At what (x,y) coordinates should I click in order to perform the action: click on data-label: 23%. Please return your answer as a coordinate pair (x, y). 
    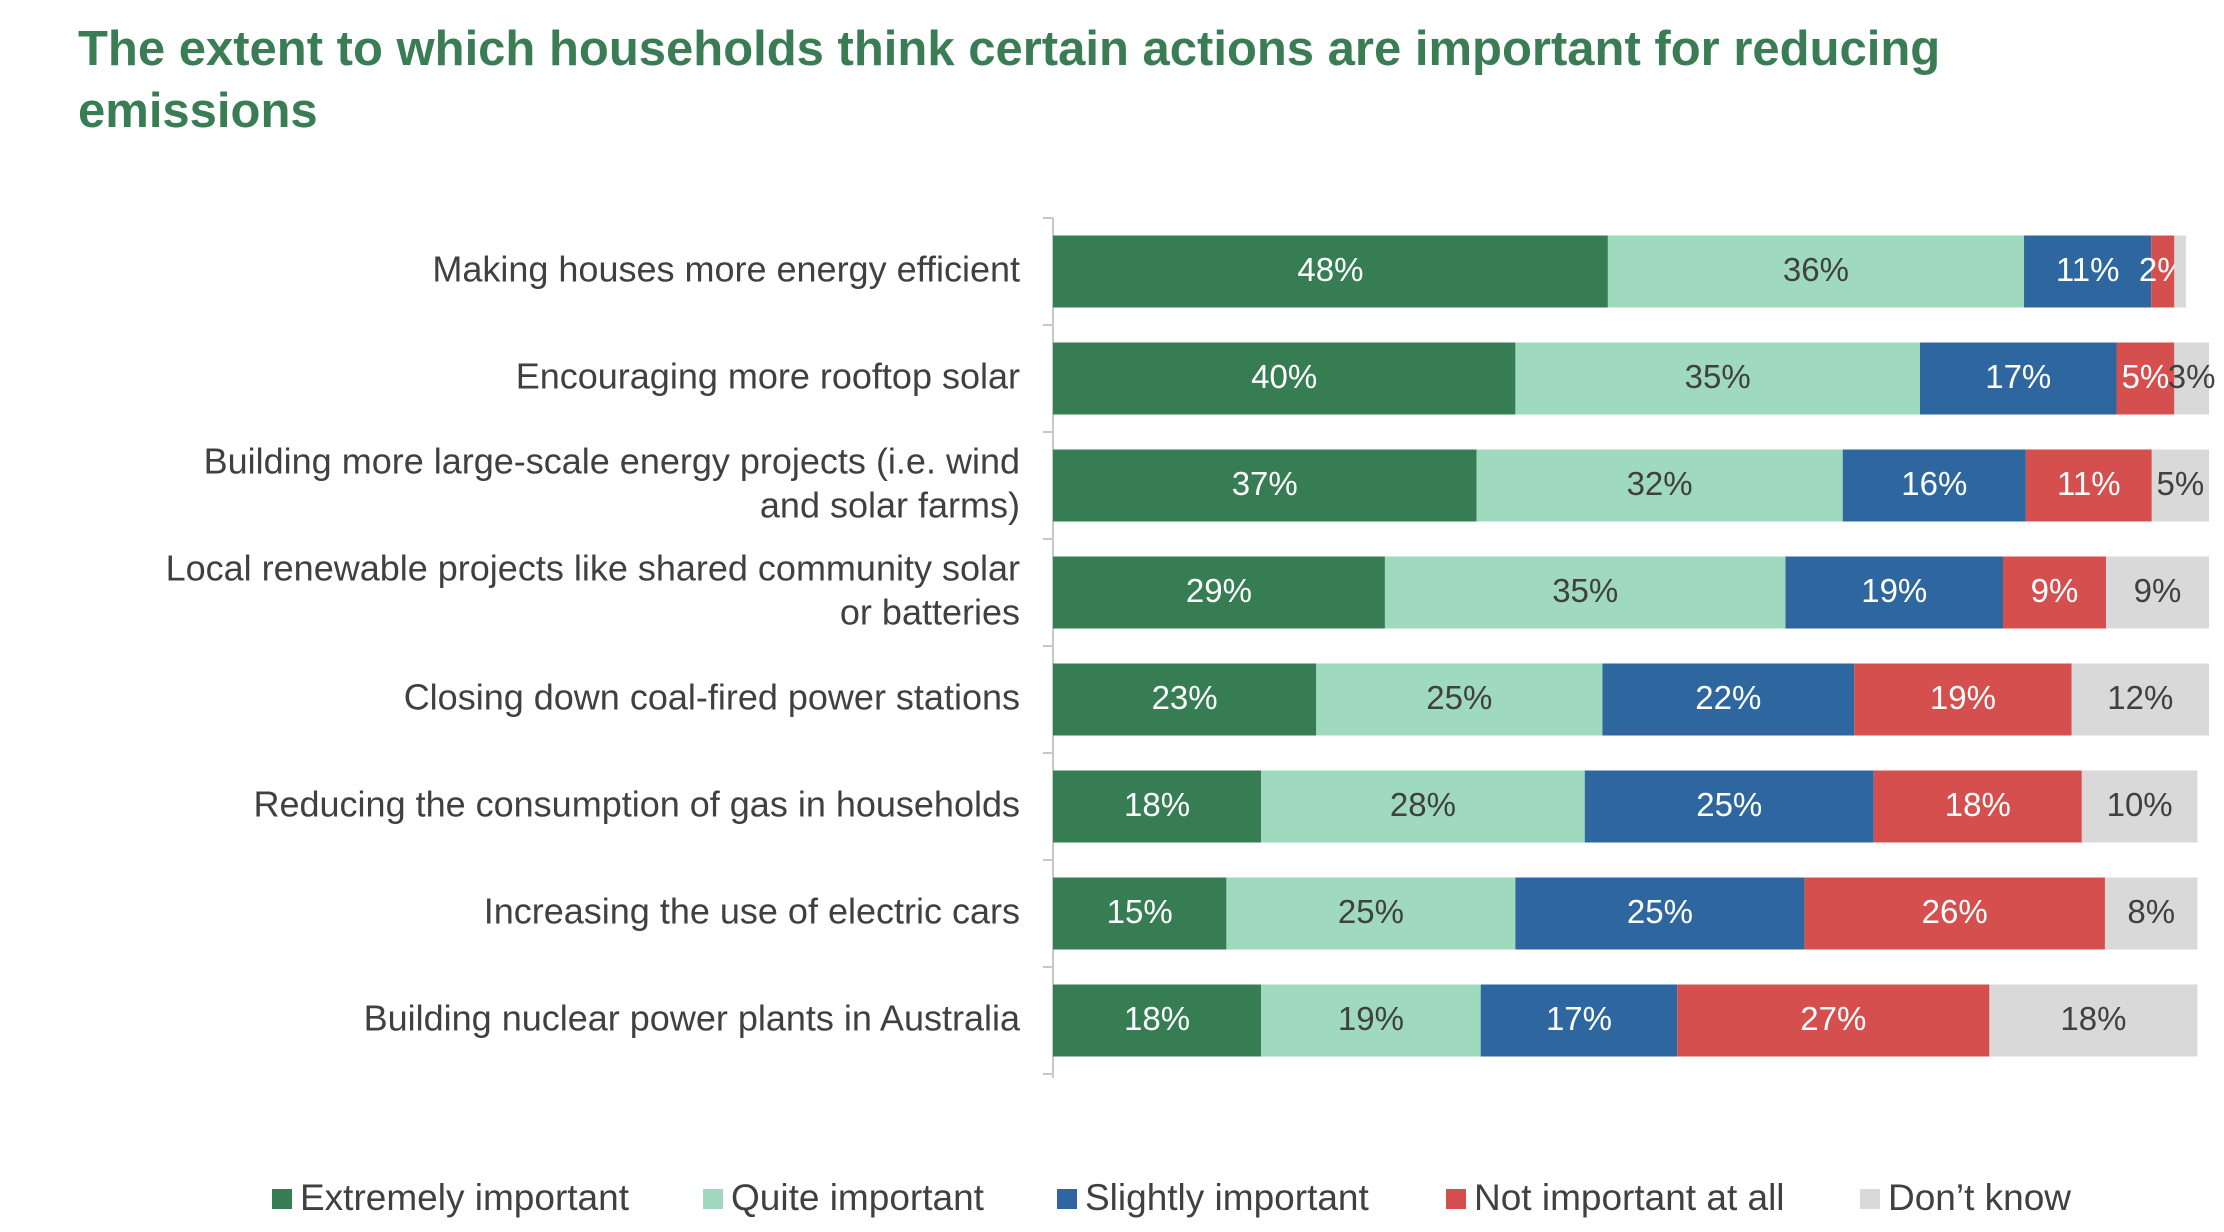
    Looking at the image, I should click on (1185, 697).